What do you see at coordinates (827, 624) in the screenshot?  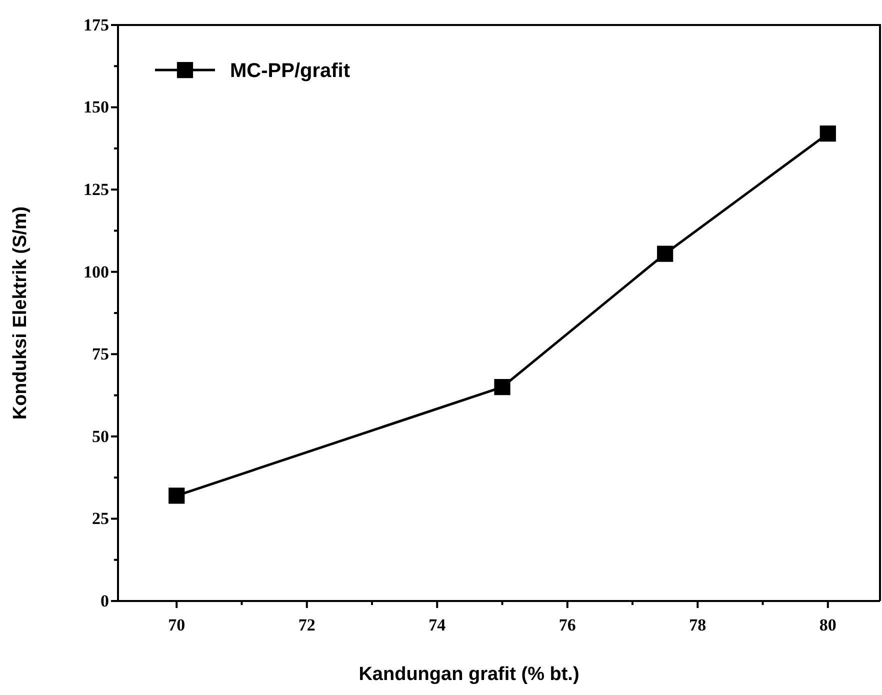 I see `x-tick-label: 80` at bounding box center [827, 624].